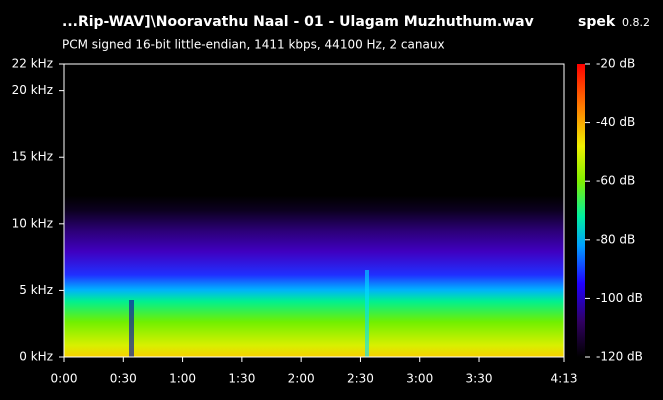 The width and height of the screenshot is (663, 400). Describe the element at coordinates (564, 379) in the screenshot. I see `x-tick-label: 4:13` at that location.